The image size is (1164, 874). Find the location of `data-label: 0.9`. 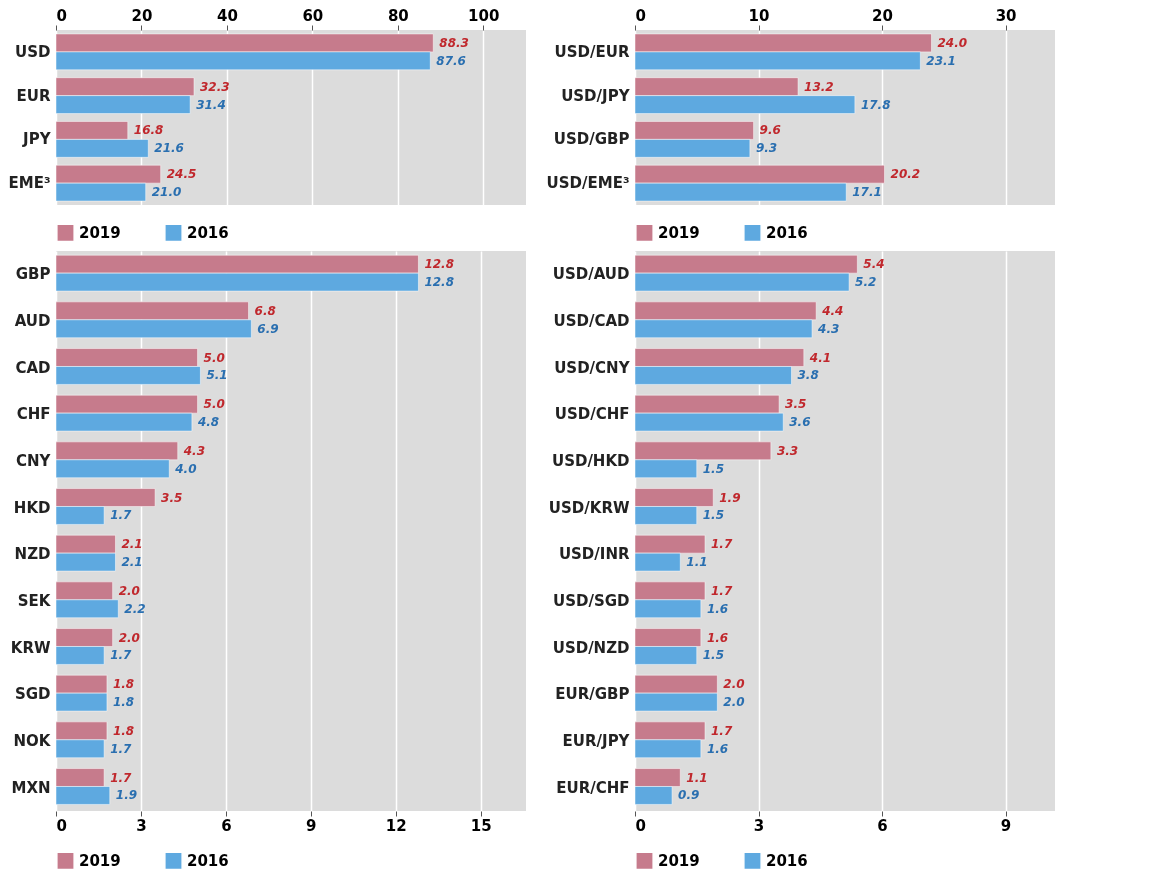

data-label: 0.9 is located at coordinates (689, 795).